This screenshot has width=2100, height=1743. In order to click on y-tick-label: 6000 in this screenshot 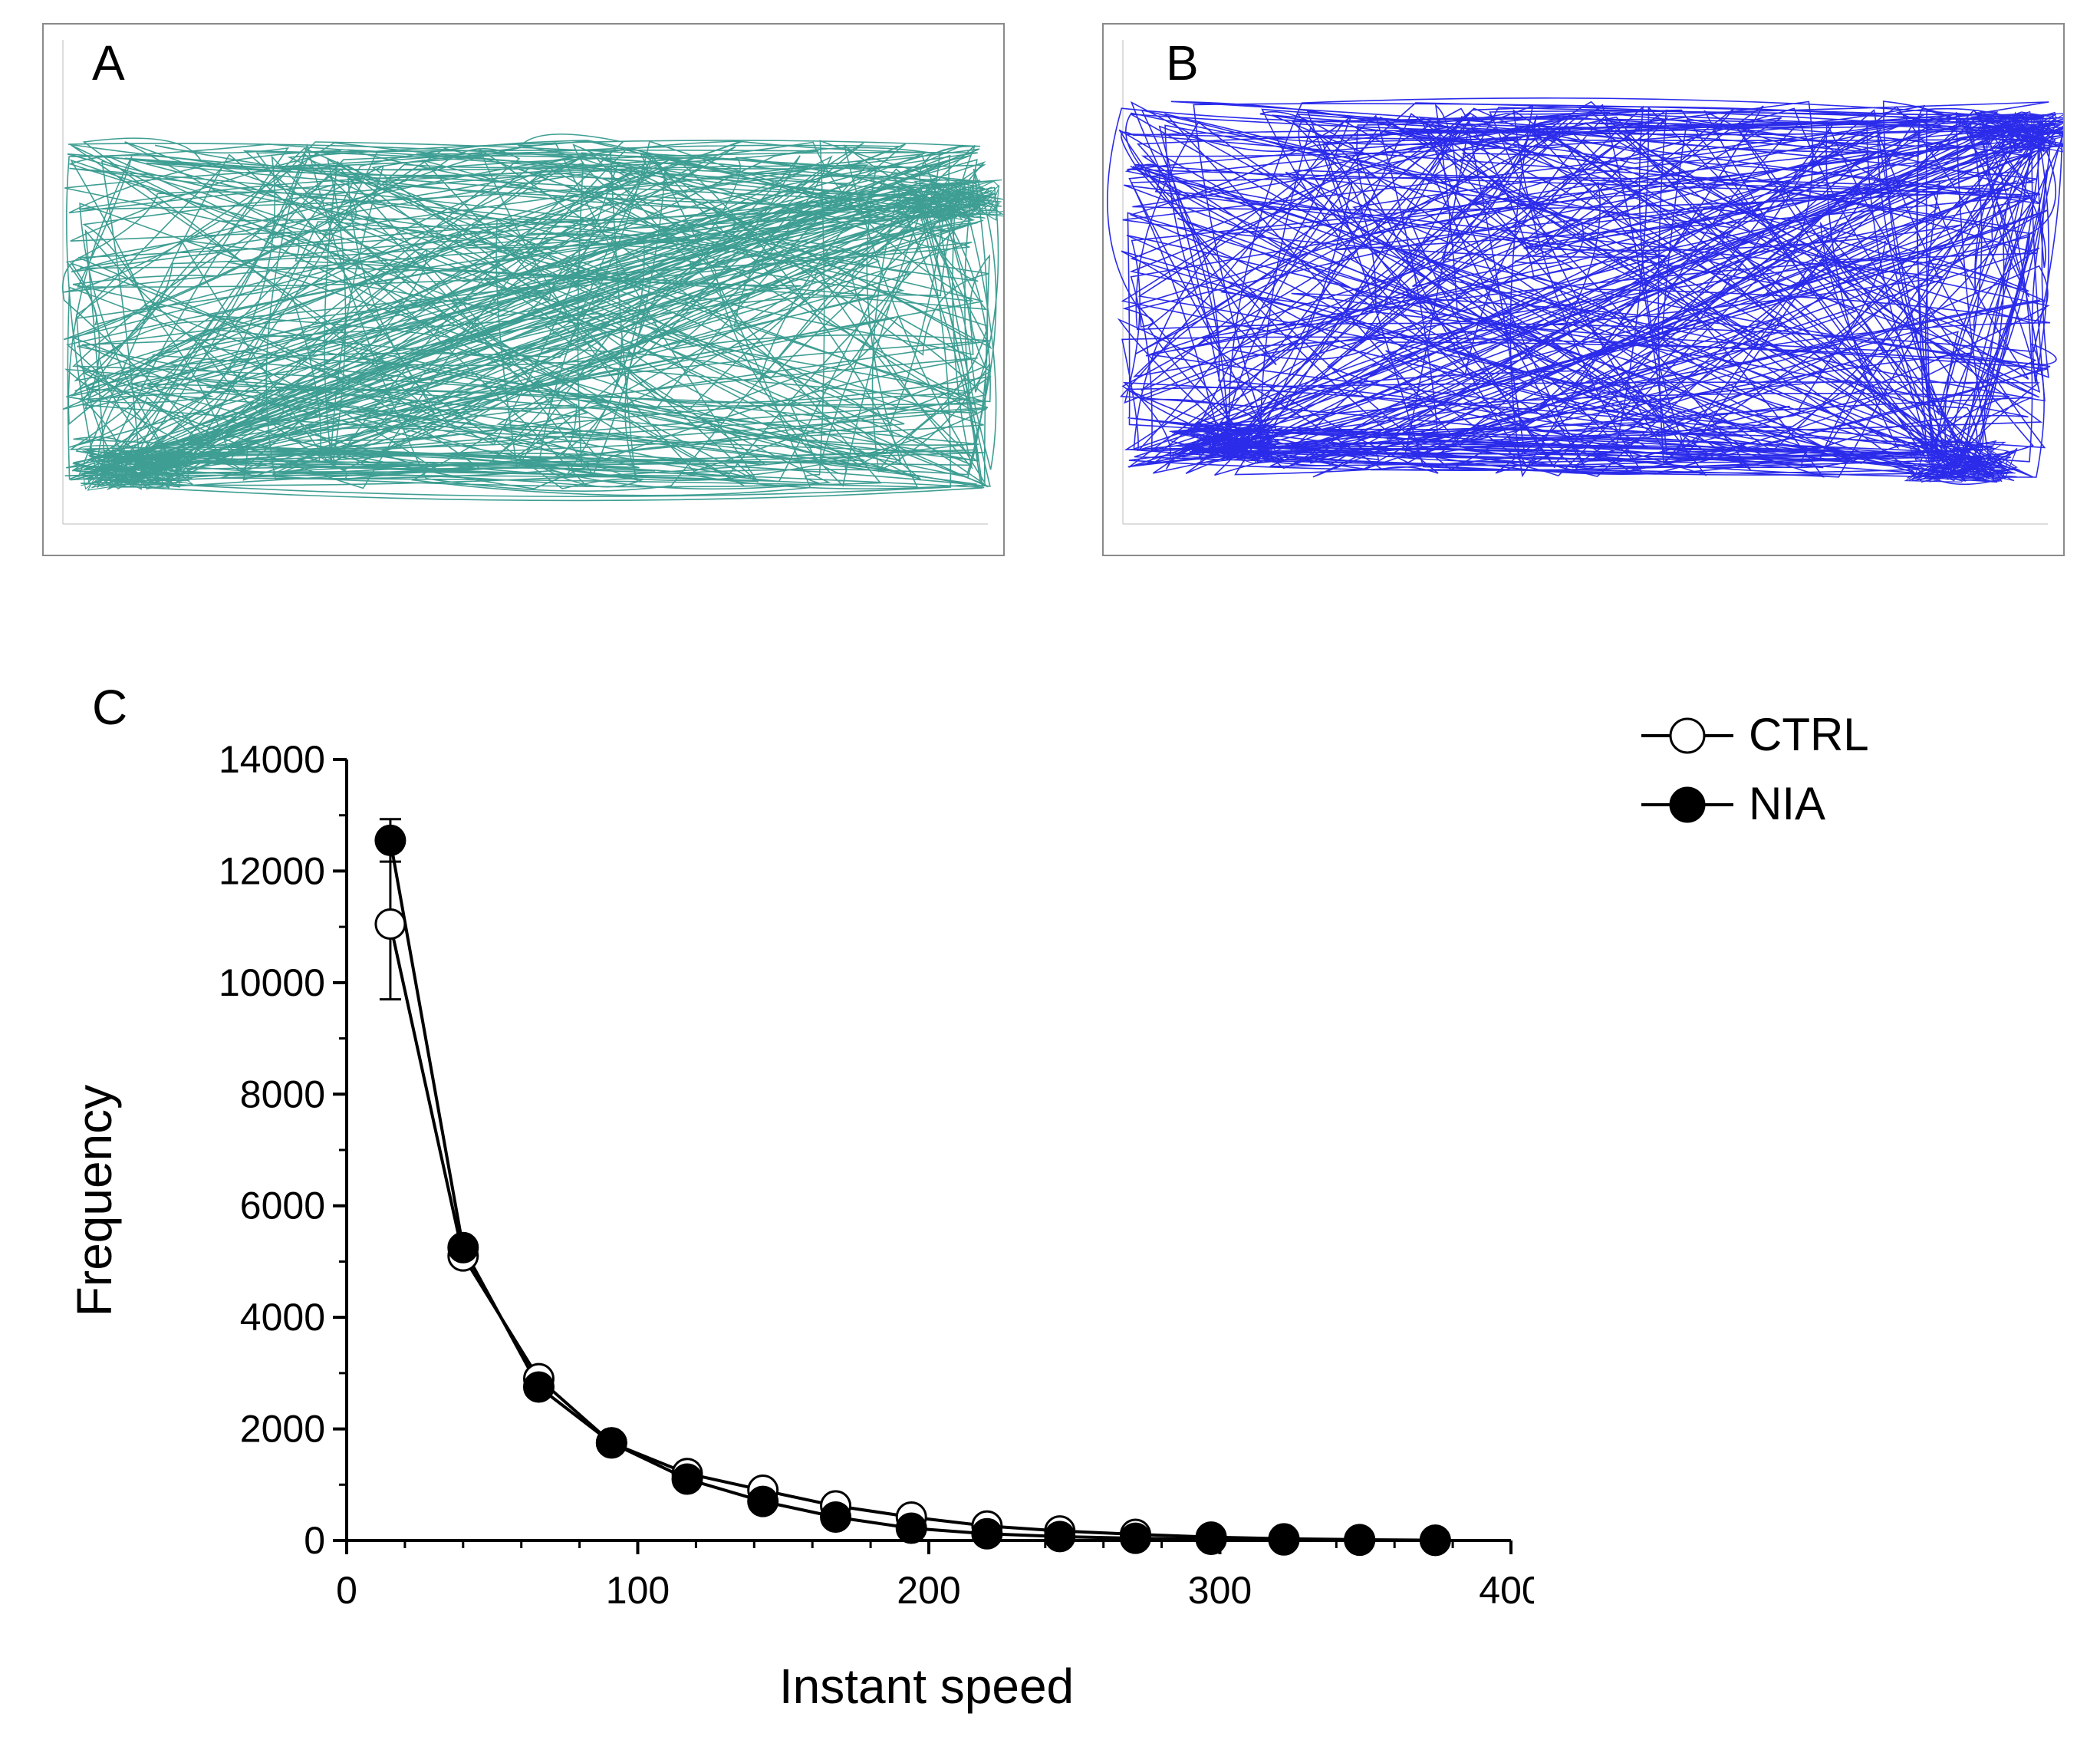, I will do `click(282, 1206)`.